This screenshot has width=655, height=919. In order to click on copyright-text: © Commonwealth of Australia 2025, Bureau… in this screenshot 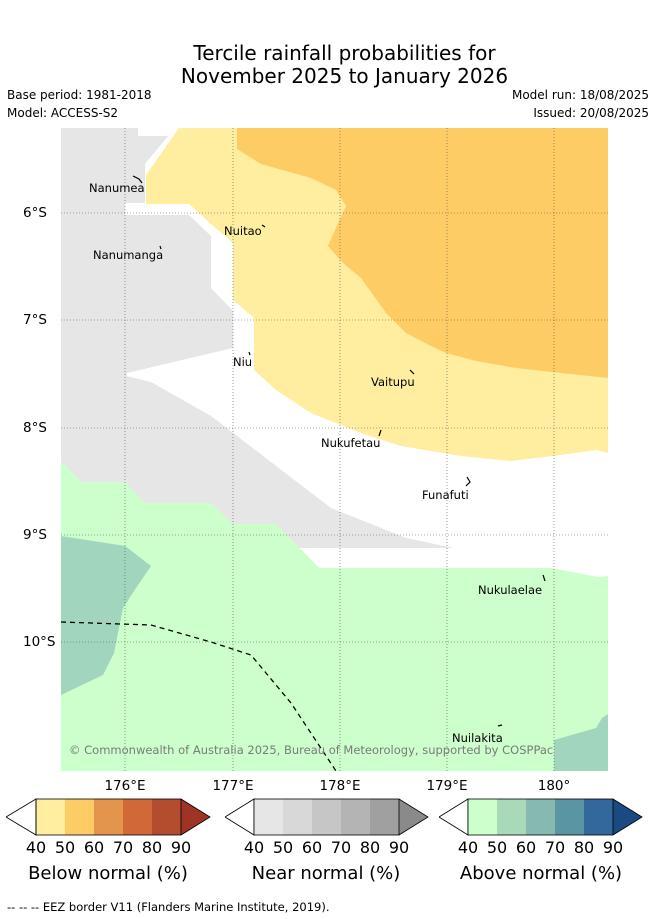, I will do `click(311, 750)`.